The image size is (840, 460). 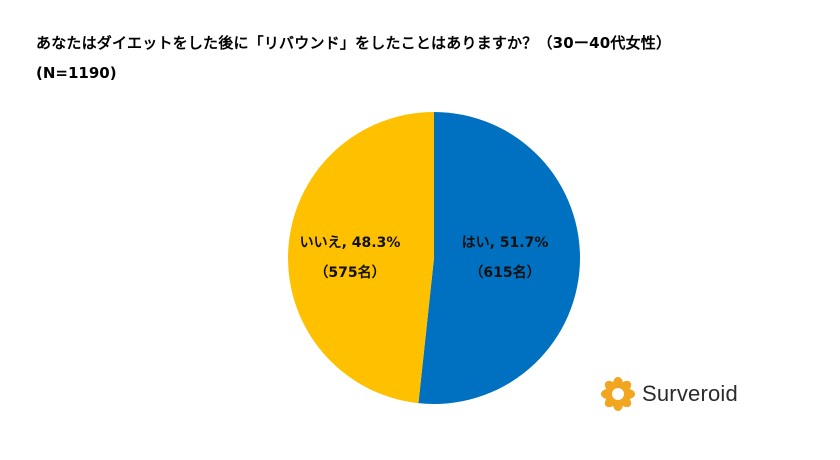 What do you see at coordinates (499, 258) in the screenshot?
I see `pie-slice-yes` at bounding box center [499, 258].